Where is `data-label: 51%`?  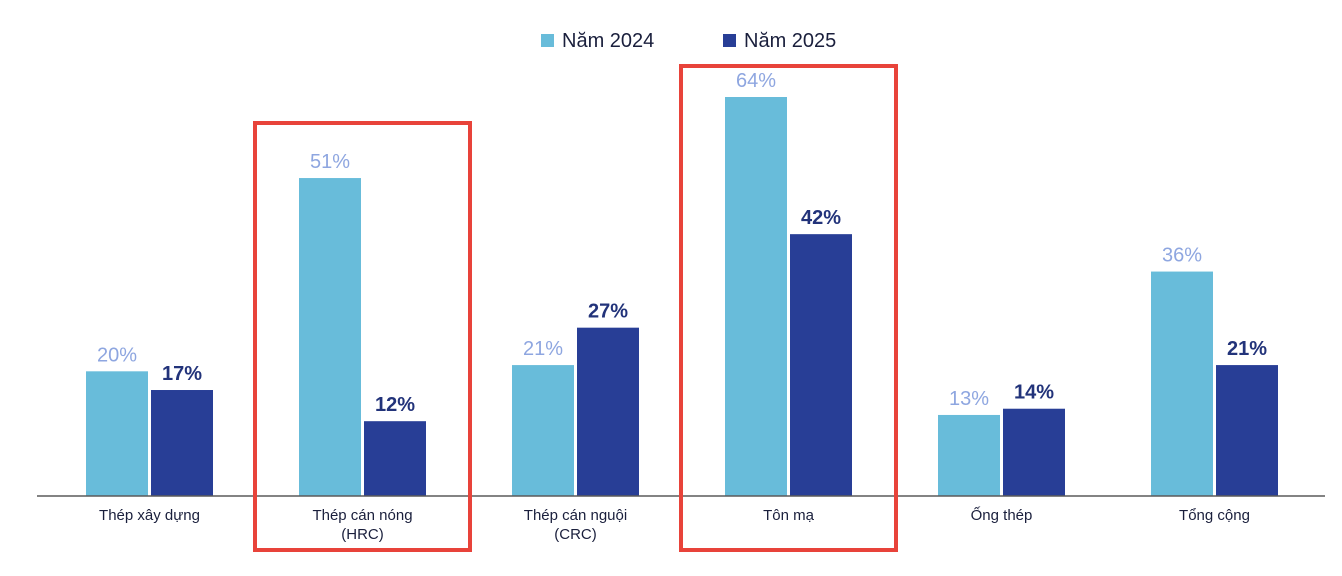
data-label: 51% is located at coordinates (330, 162).